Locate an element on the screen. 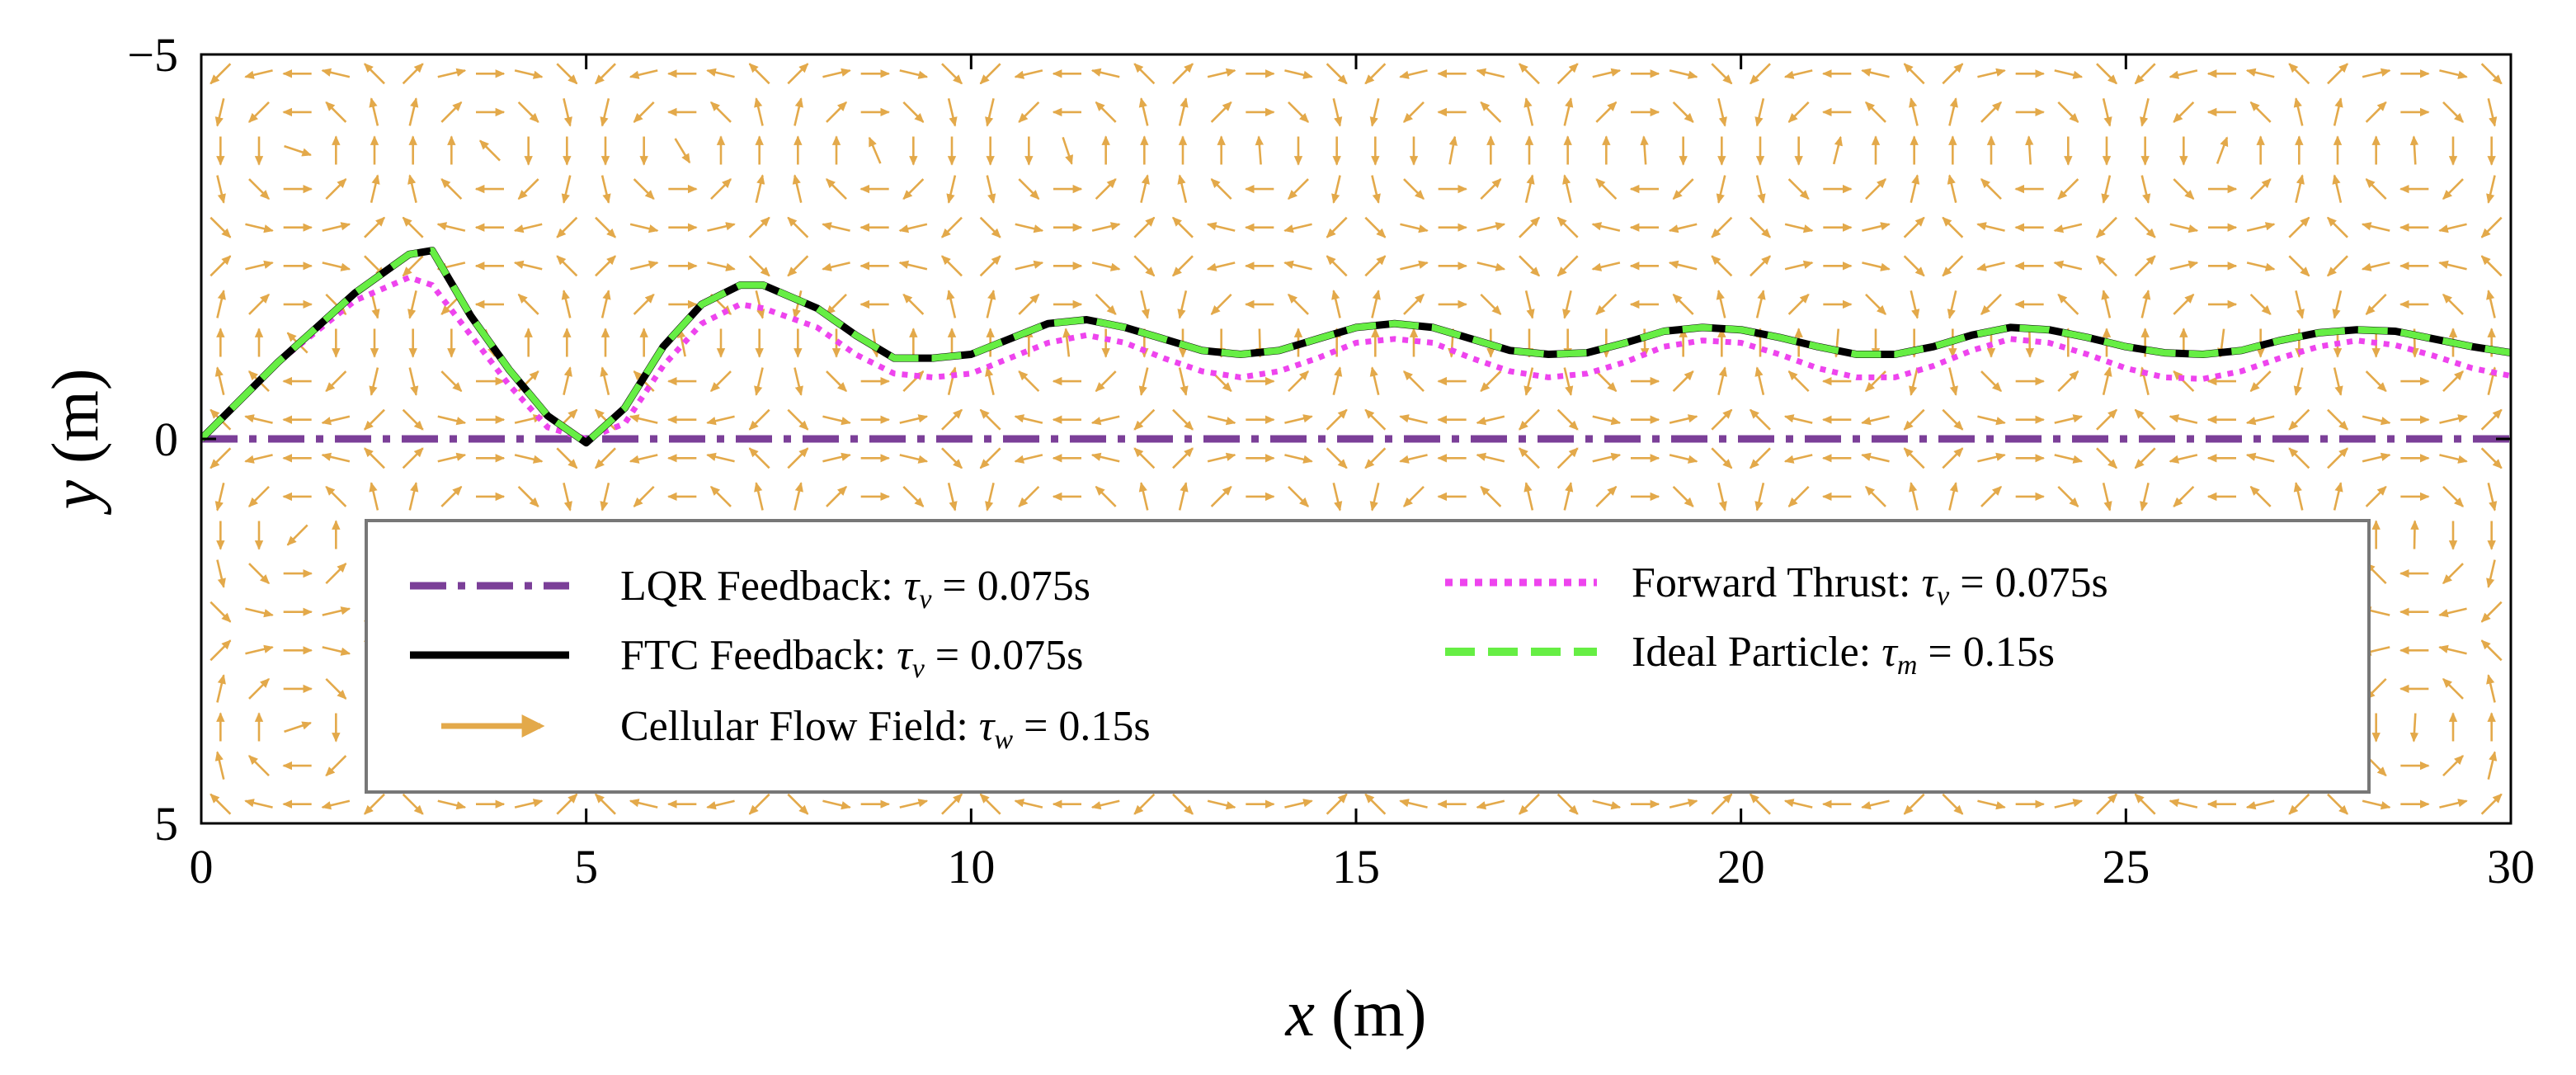 The image size is (2576, 1075). legend-lqr-tau: τ is located at coordinates (913, 586).